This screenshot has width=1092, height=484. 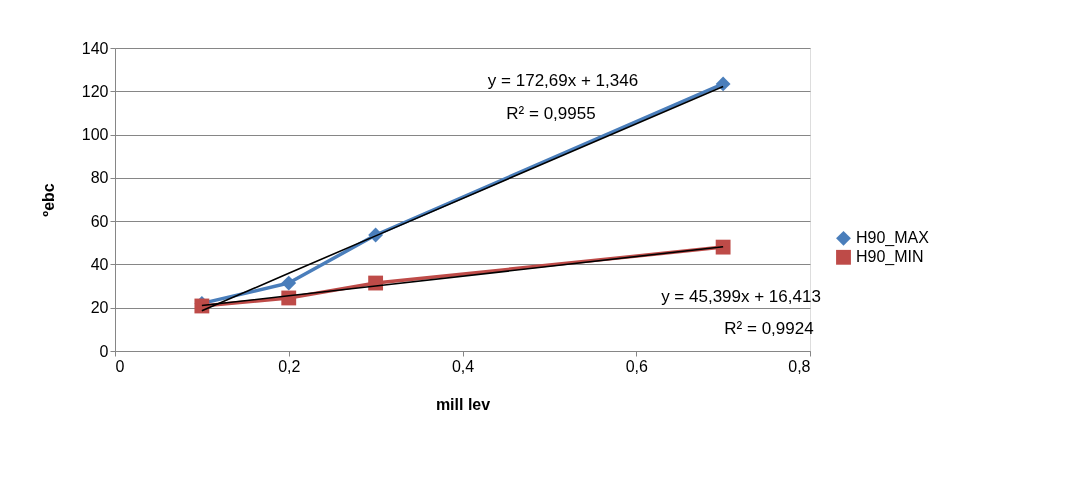 What do you see at coordinates (463, 404) in the screenshot?
I see `x-axis-title: mill lev` at bounding box center [463, 404].